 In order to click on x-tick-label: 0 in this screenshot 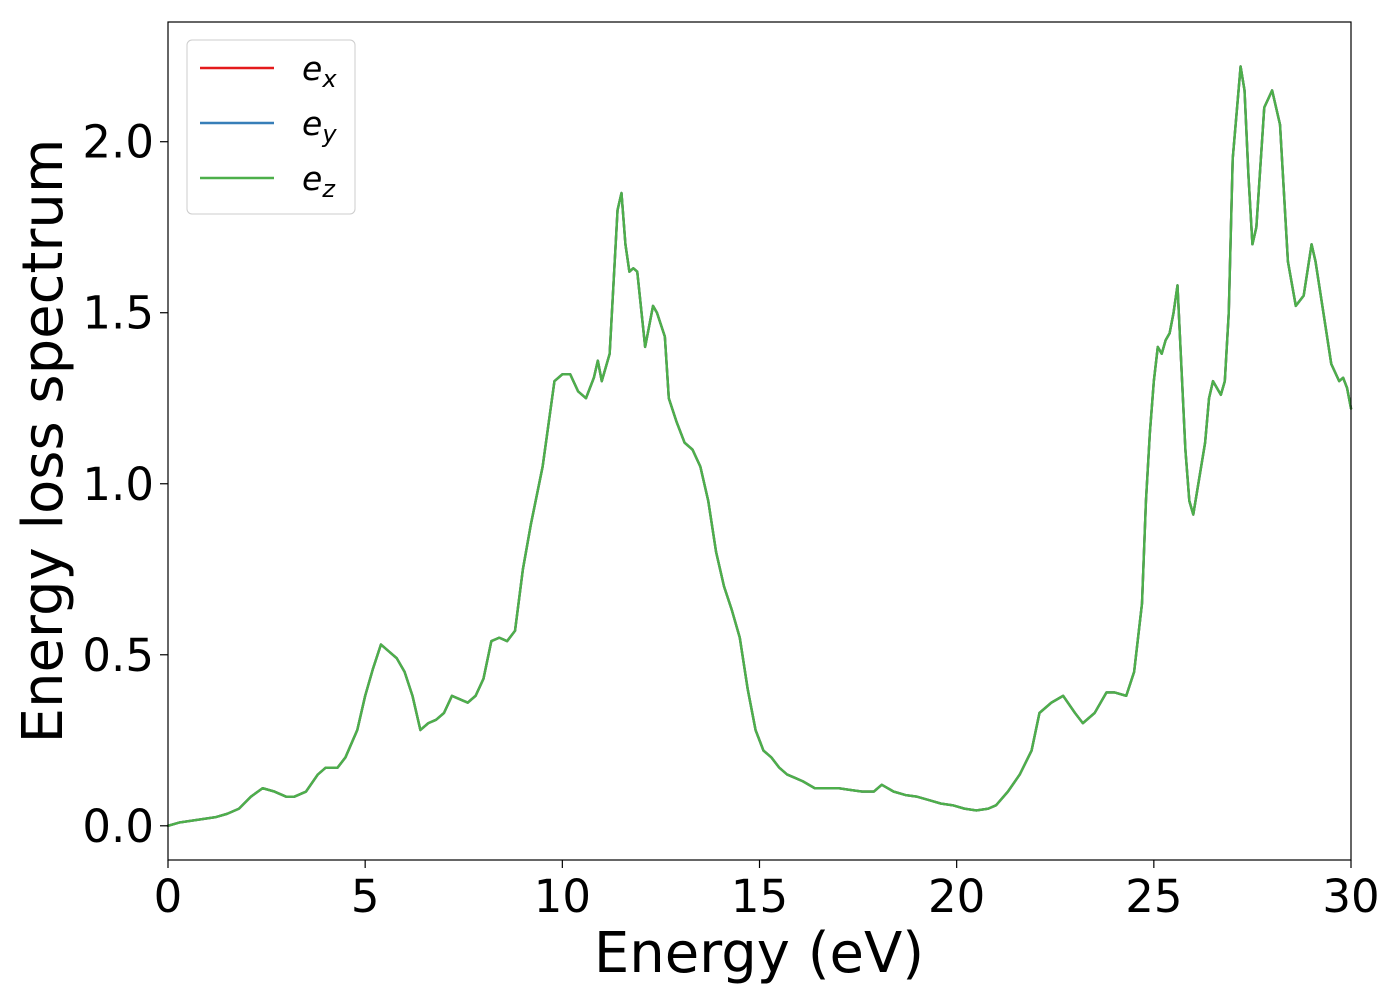, I will do `click(168, 896)`.